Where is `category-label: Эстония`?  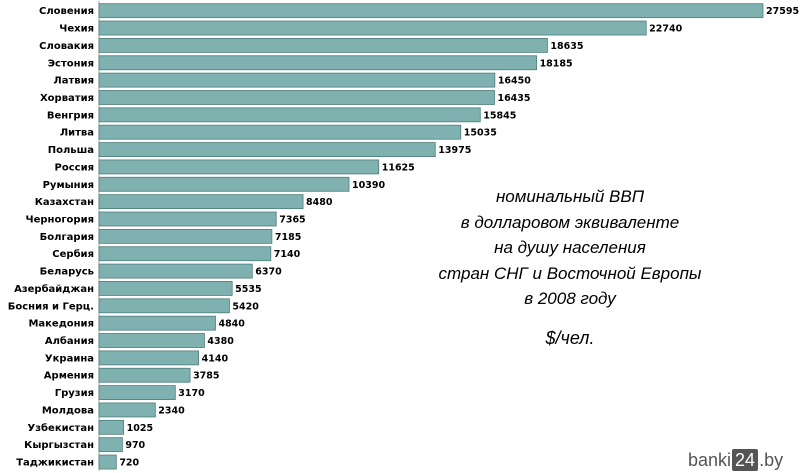
category-label: Эстония is located at coordinates (71, 63).